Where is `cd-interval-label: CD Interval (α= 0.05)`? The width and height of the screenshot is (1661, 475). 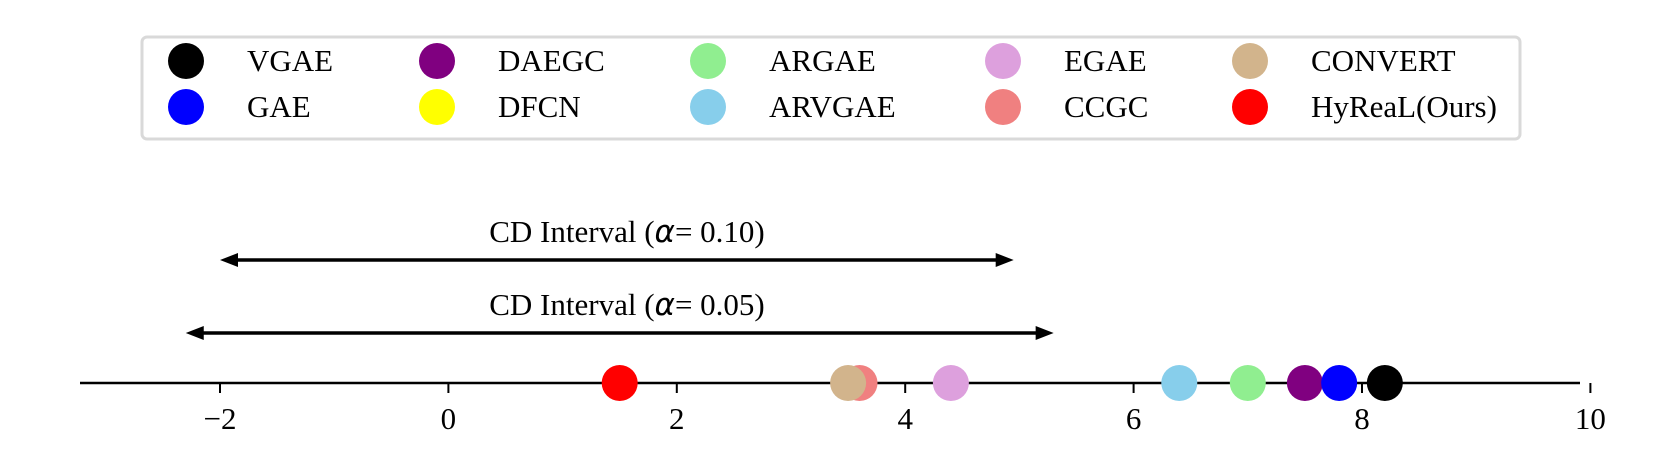 cd-interval-label: CD Interval (α= 0.05) is located at coordinates (627, 305).